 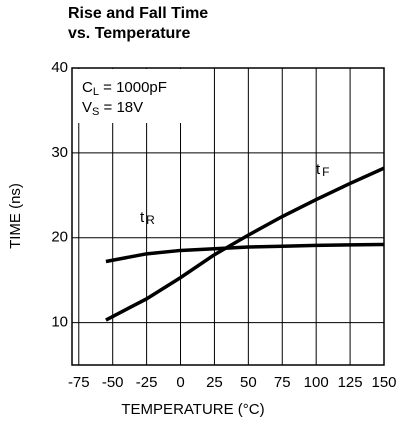 What do you see at coordinates (59, 322) in the screenshot?
I see `y-tick-label: 10` at bounding box center [59, 322].